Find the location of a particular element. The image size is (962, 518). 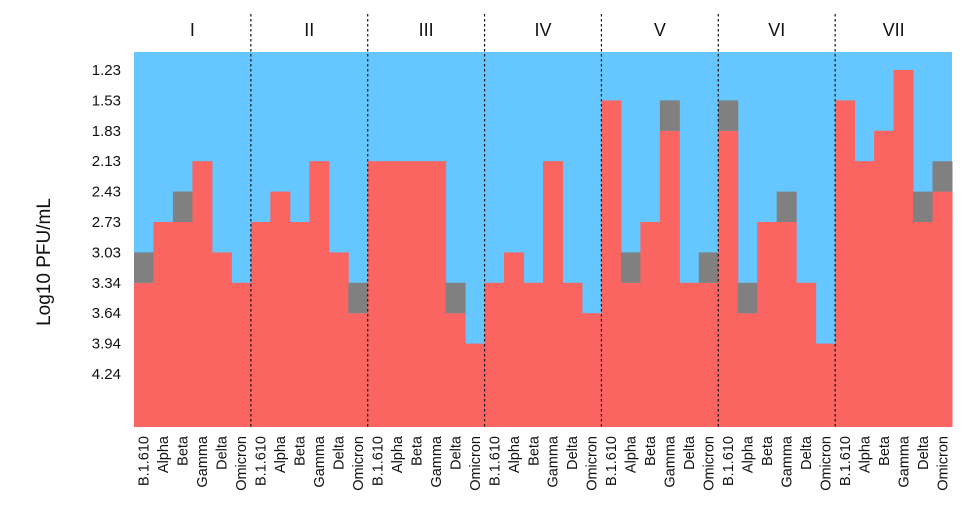

y-tick-label: 3.34 is located at coordinates (106, 283).